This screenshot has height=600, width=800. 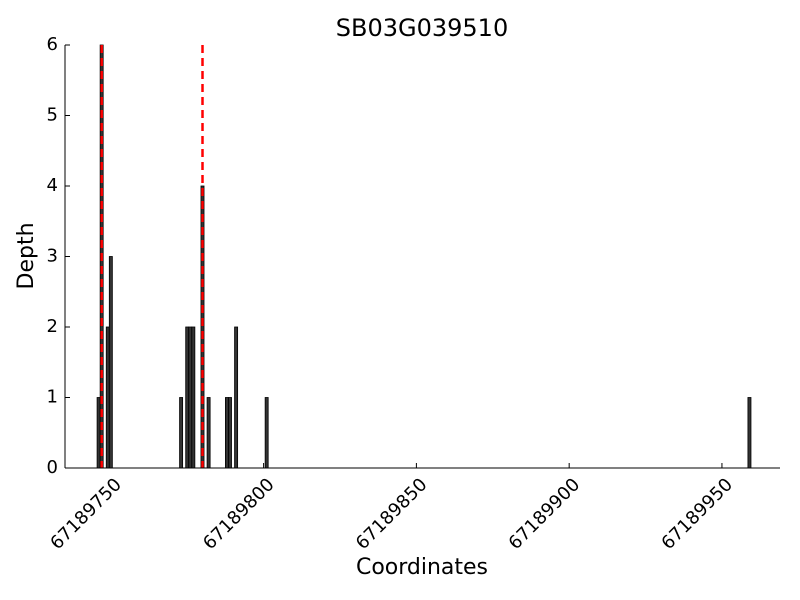 I want to click on x-axis-label: Coordinates, so click(x=422, y=567).